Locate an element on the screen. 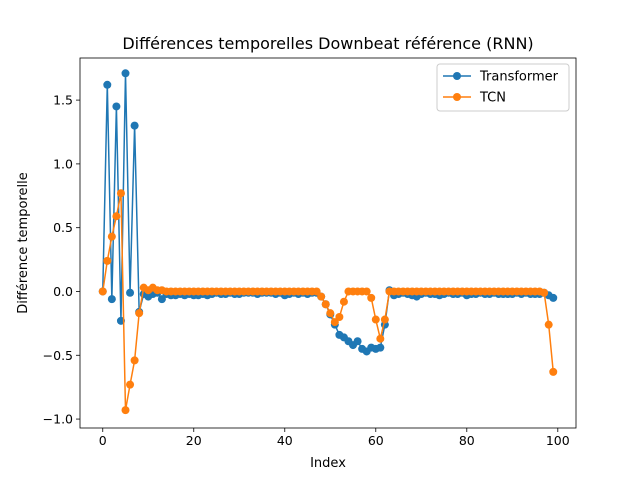  y-tick-label: −1.0 is located at coordinates (58, 419).